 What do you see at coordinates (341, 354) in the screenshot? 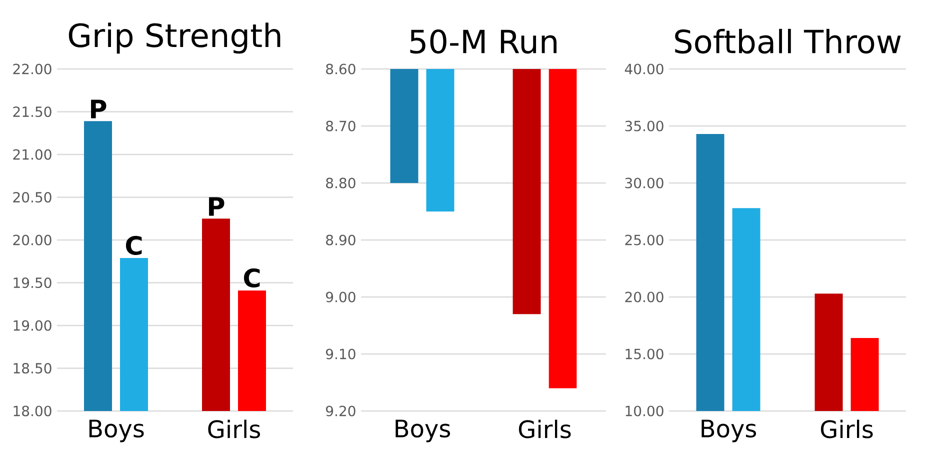
I see `y-tick-label: 9.10` at bounding box center [341, 354].